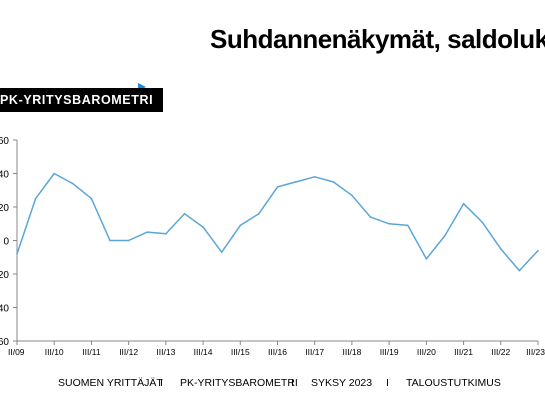  I want to click on footer-item-dept: TALOUSTUTKIMUS, so click(453, 383).